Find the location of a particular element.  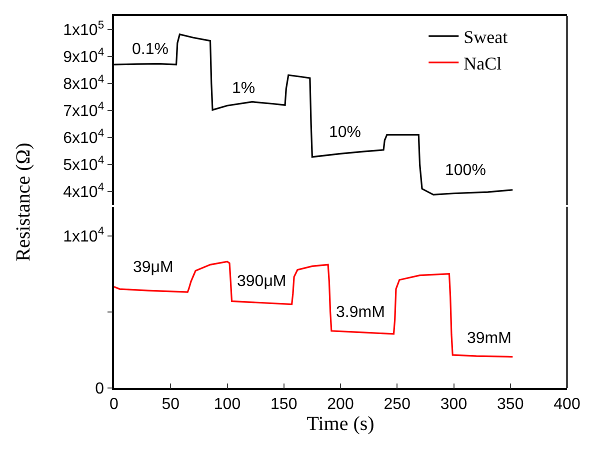

annotation: 1% is located at coordinates (244, 88).